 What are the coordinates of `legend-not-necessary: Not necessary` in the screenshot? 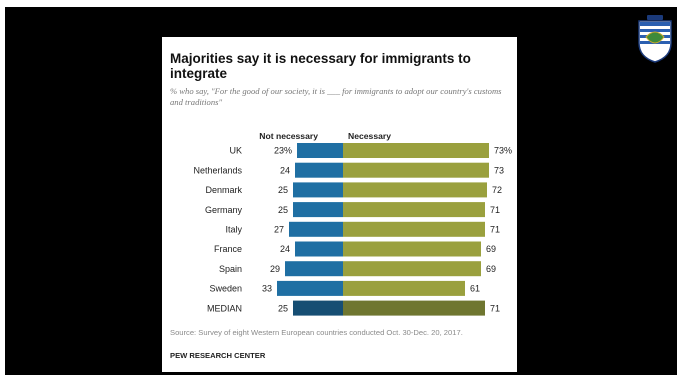 It's located at (288, 136).